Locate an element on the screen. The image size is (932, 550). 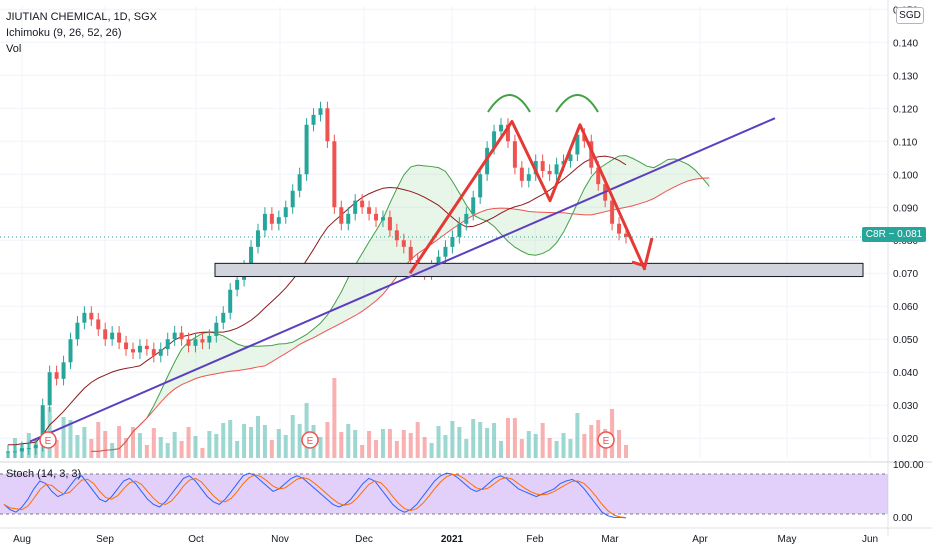
stoch-legend: Stoch (14, 3, 3) is located at coordinates (44, 474).